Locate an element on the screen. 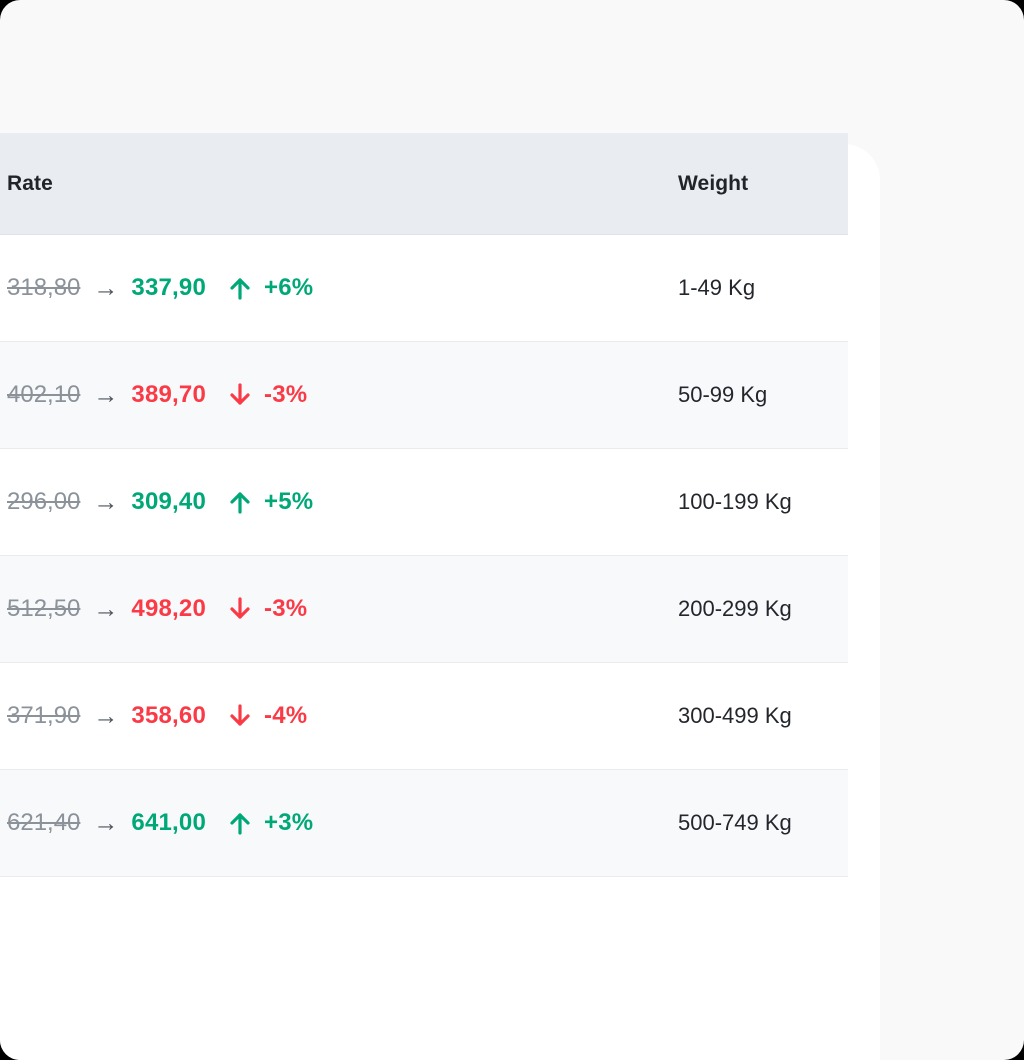 This screenshot has height=1060, width=1024. table-row: 621,40 → 641,00 +3% 500-749 Kg is located at coordinates (424, 823).